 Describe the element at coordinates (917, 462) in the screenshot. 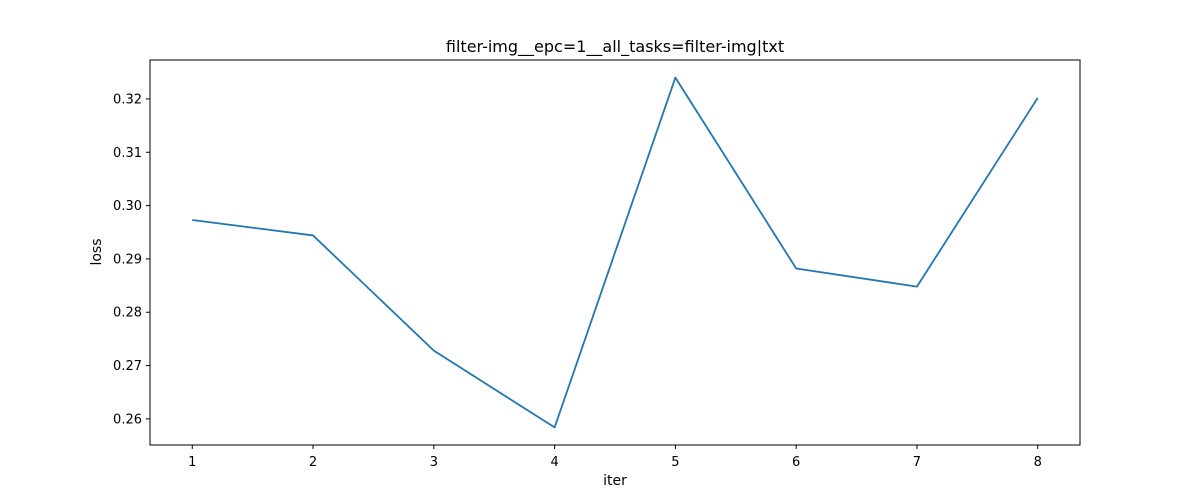

I see `x-tick-label: 7` at that location.